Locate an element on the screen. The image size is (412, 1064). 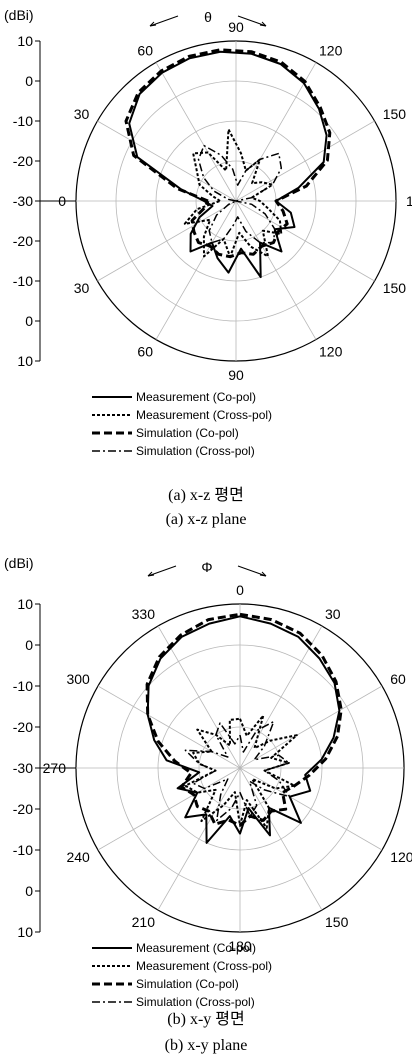
angle-label: 240 is located at coordinates (78, 857).